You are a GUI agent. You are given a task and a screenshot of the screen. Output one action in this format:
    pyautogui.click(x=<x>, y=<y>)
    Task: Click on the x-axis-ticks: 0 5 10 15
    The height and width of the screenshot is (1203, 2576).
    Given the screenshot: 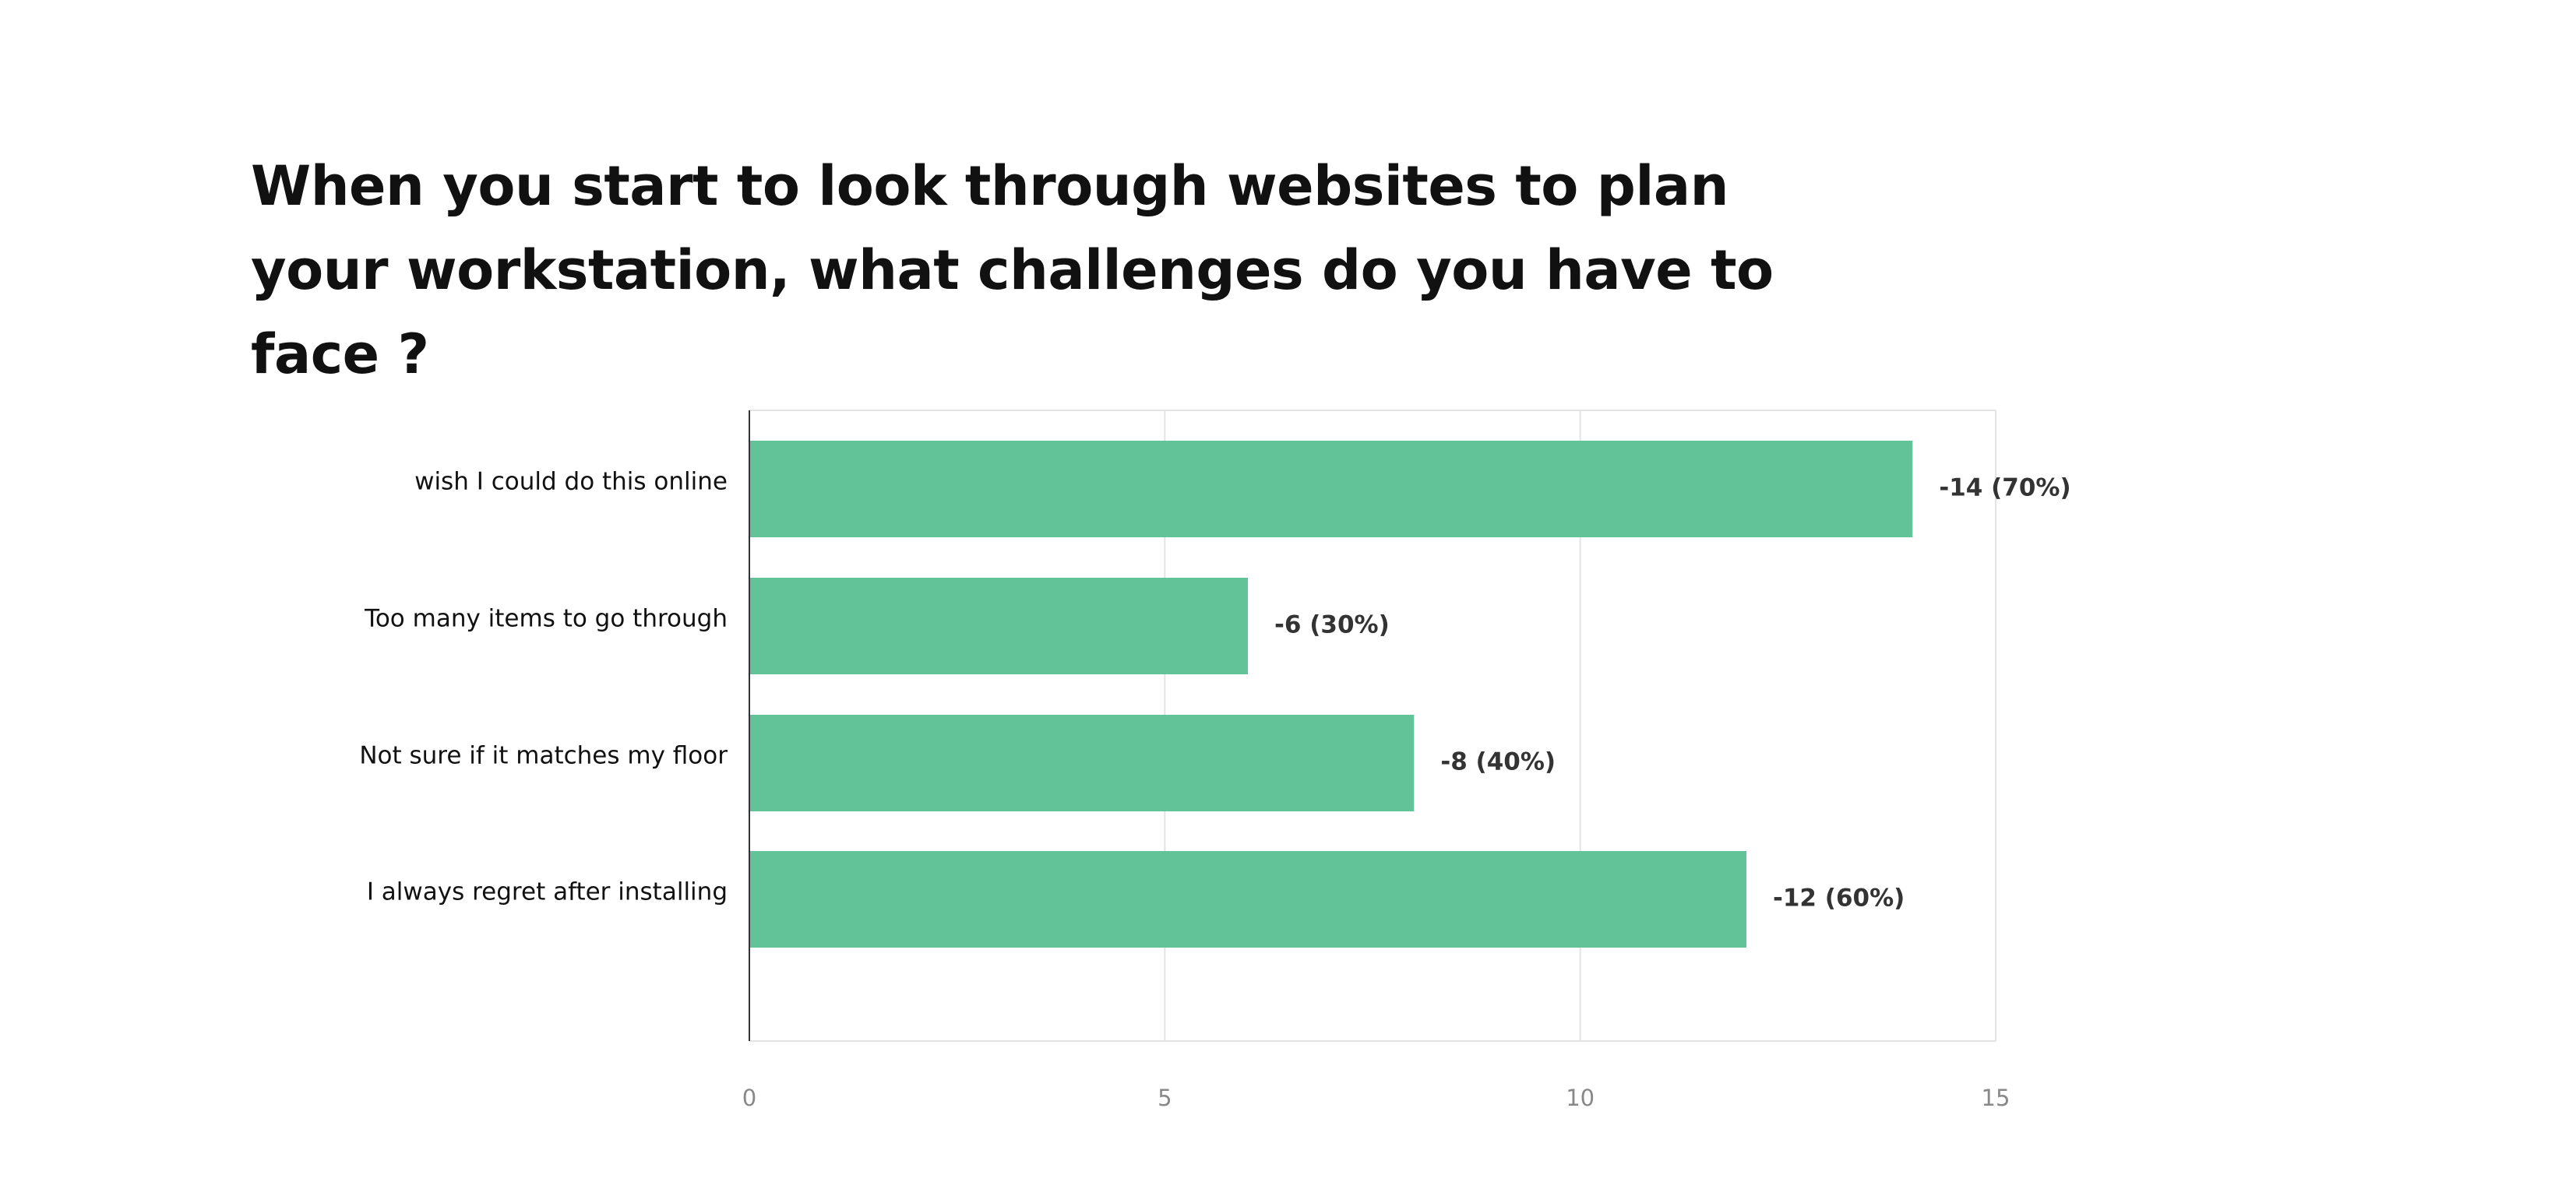 What is the action you would take?
    pyautogui.click(x=1376, y=1098)
    